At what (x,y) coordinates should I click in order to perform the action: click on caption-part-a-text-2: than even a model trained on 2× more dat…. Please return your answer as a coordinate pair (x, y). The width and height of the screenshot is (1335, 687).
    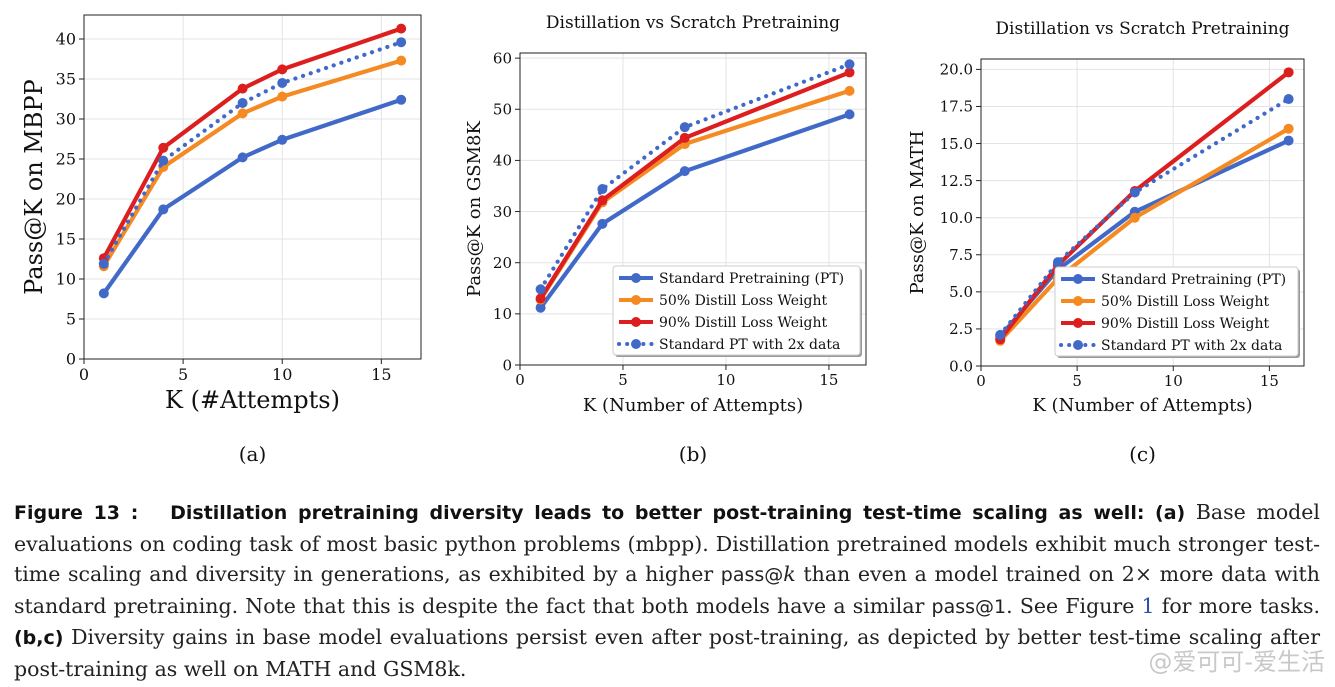
    Looking at the image, I should click on (667, 590).